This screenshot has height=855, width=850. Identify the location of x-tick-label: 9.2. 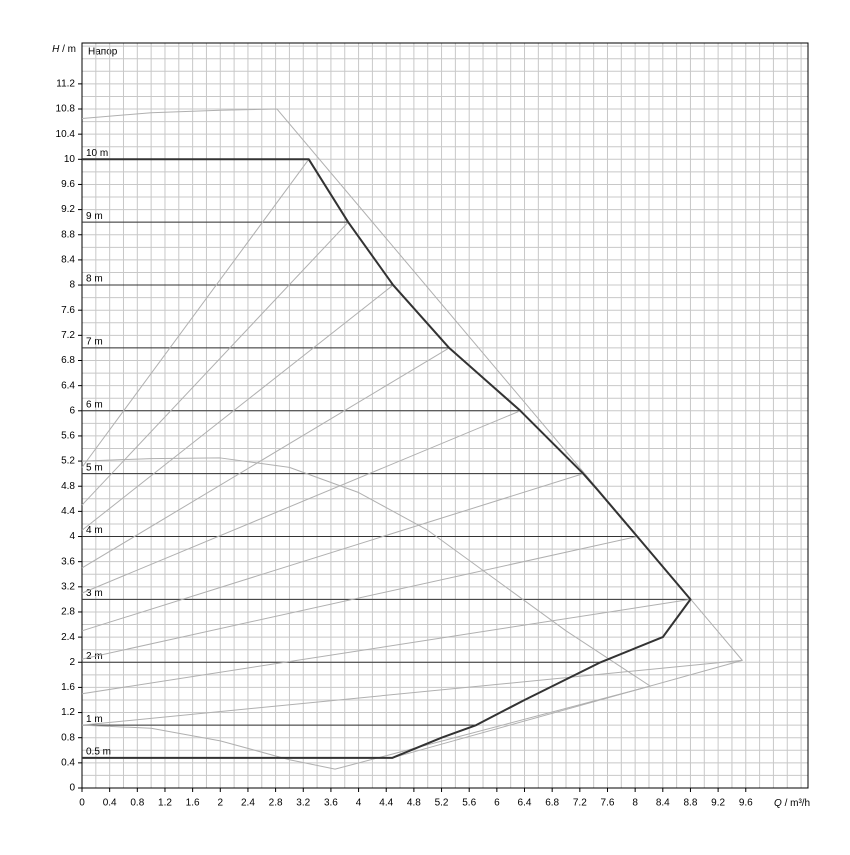
(718, 803).